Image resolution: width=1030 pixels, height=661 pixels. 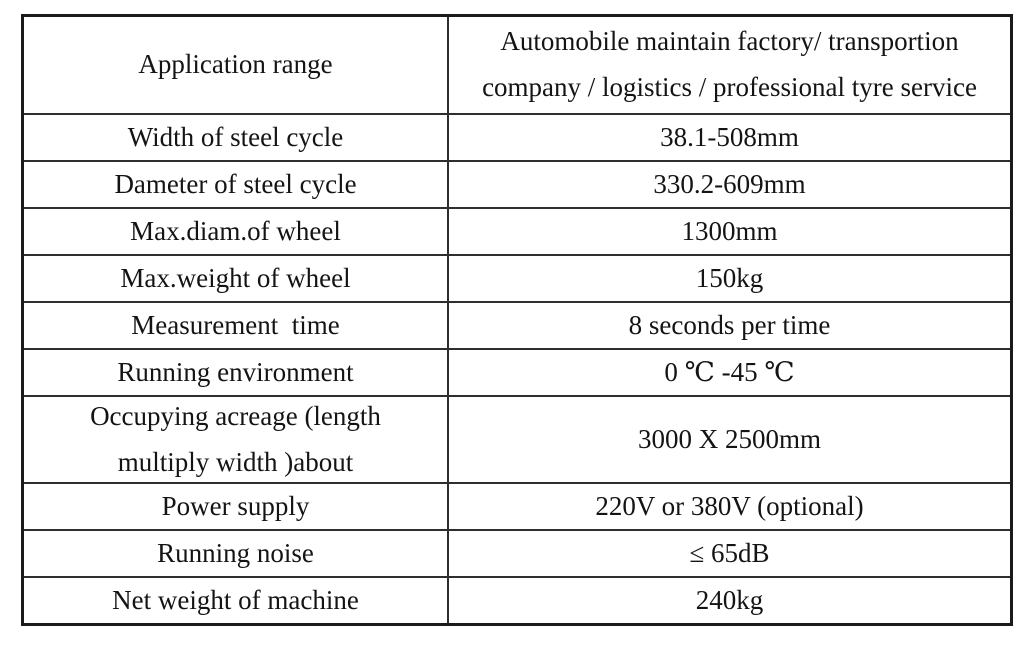 I want to click on spec-label-cell: Running environment, so click(x=236, y=372).